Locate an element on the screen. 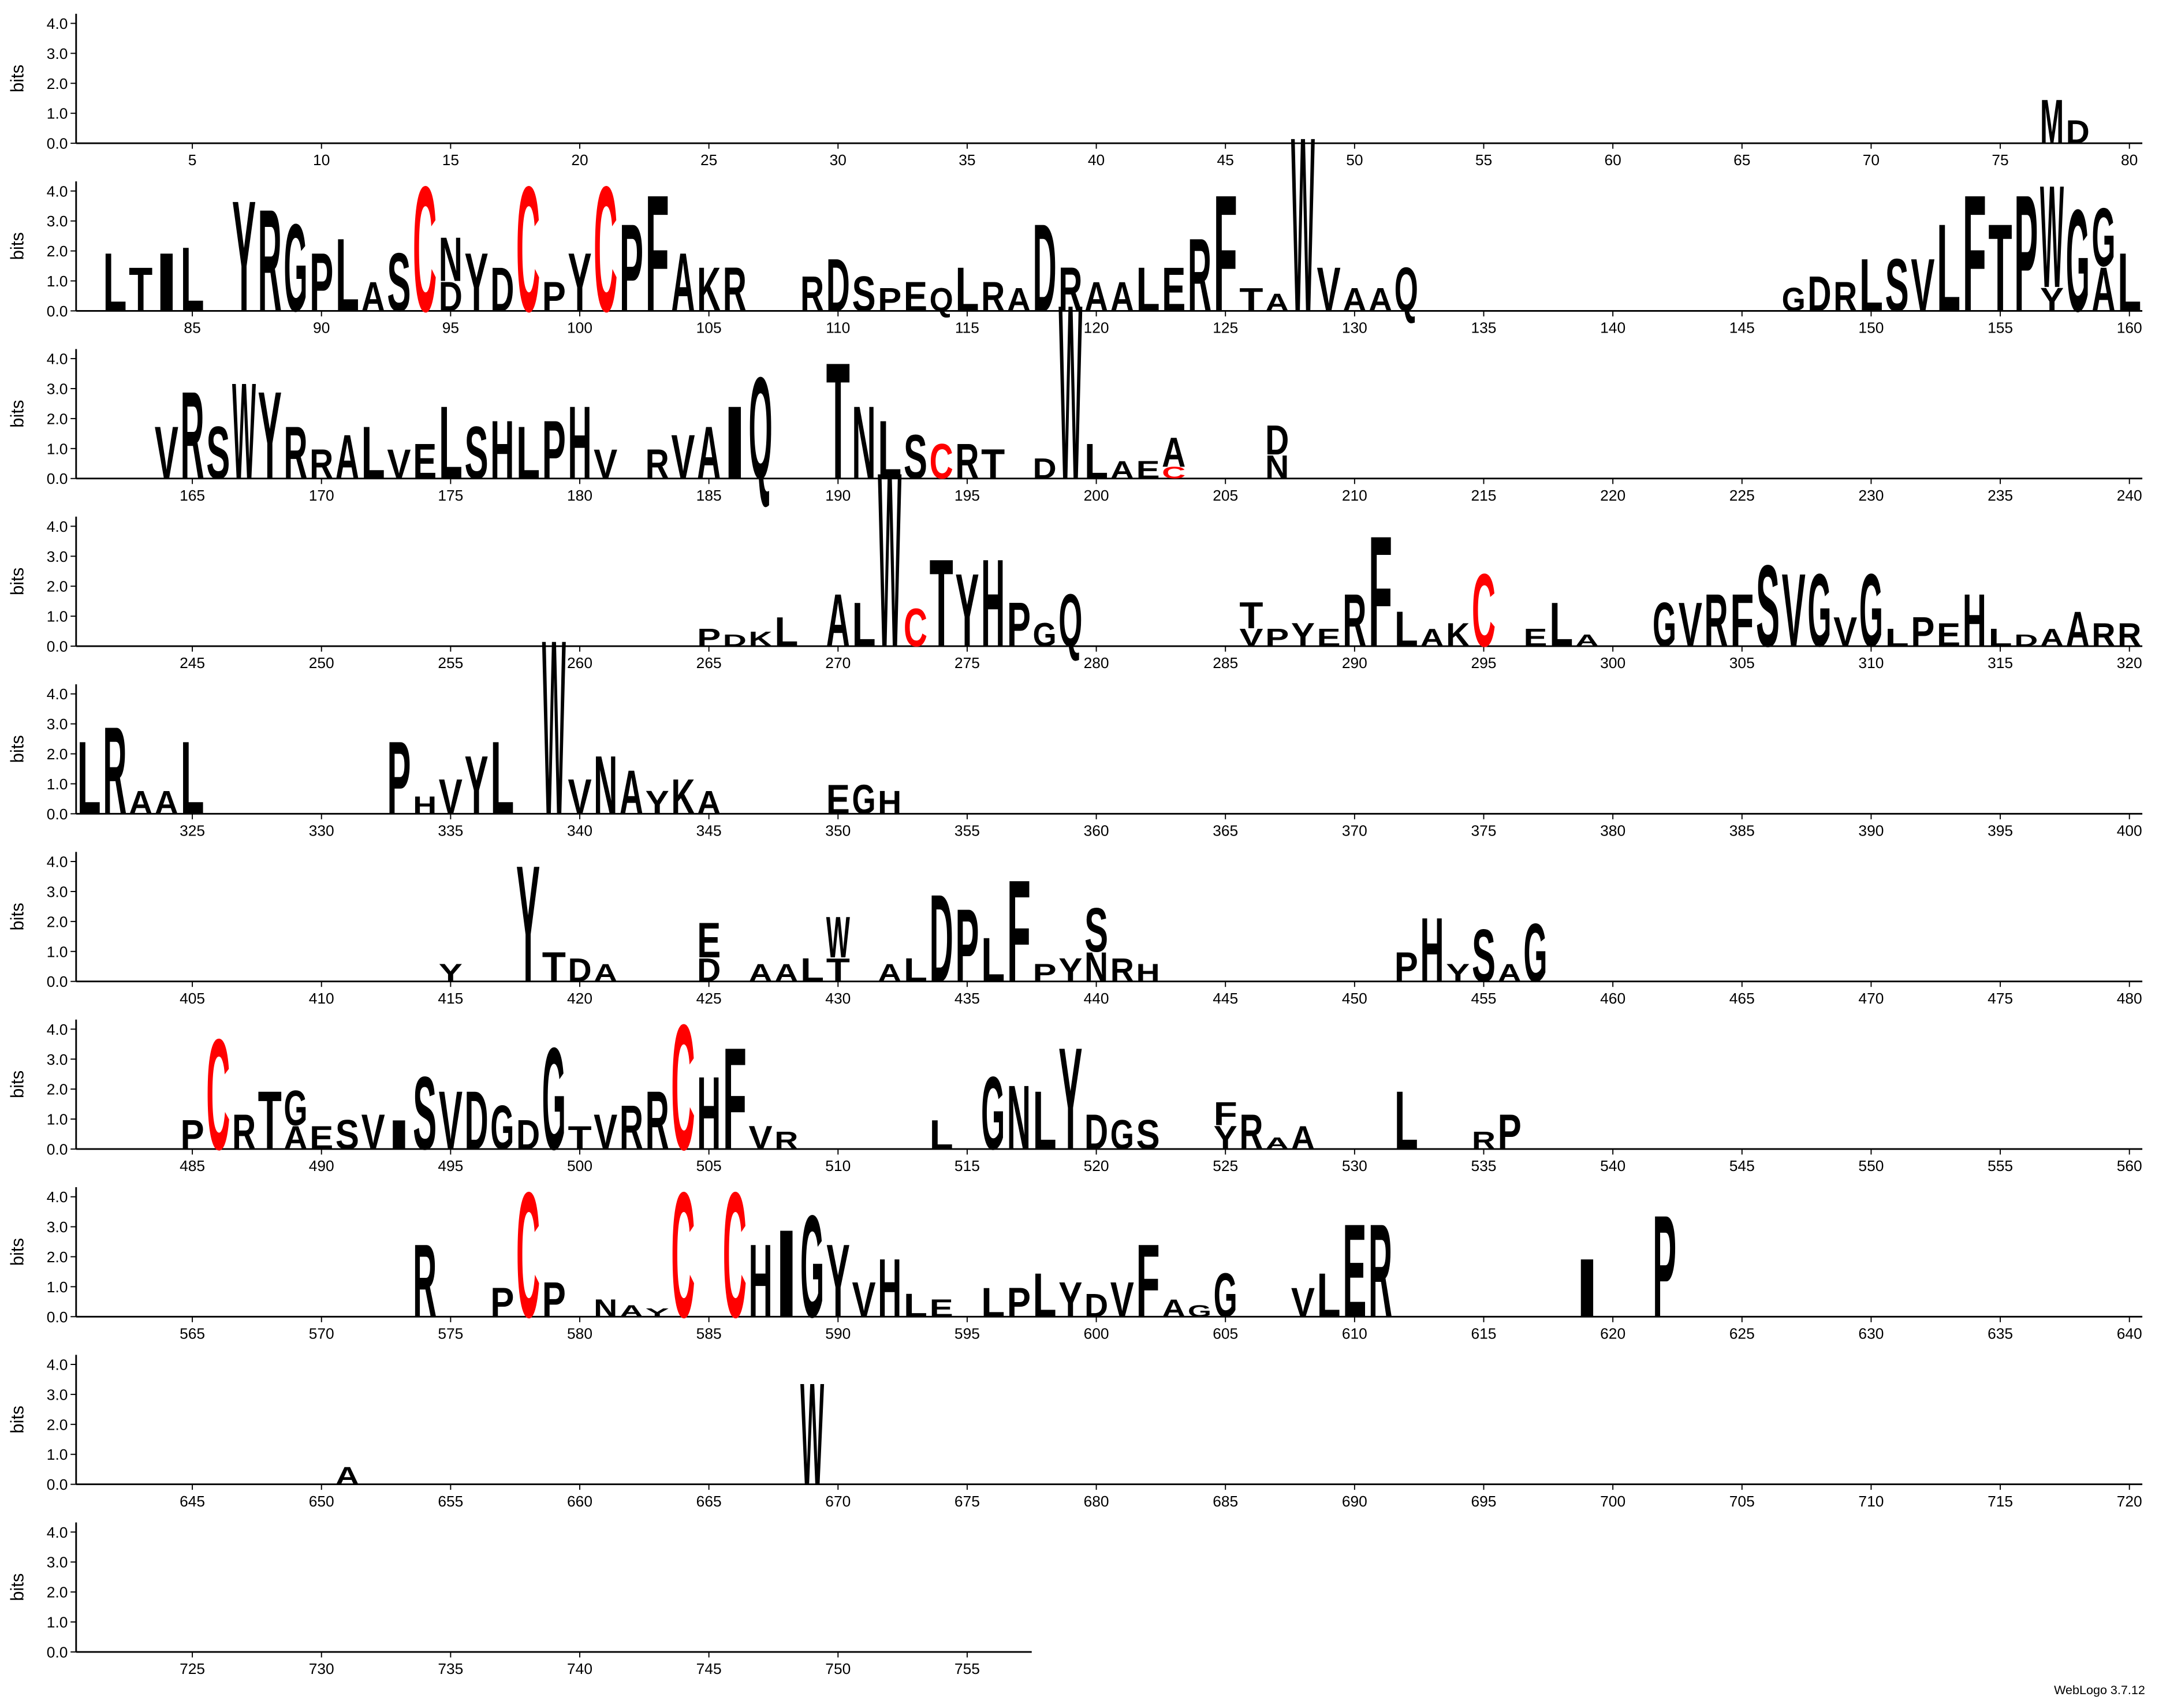  logo-letter-group: E is located at coordinates (1355, 1271).